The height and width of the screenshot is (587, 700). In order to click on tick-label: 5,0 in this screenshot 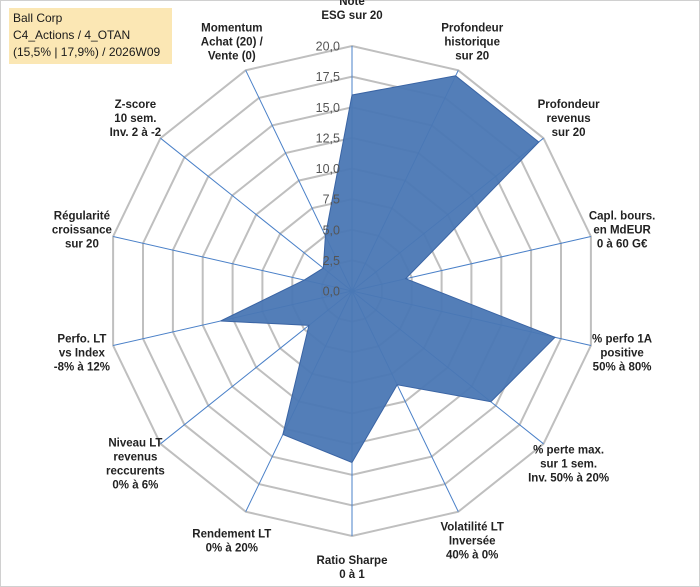, I will do `click(331, 230)`.